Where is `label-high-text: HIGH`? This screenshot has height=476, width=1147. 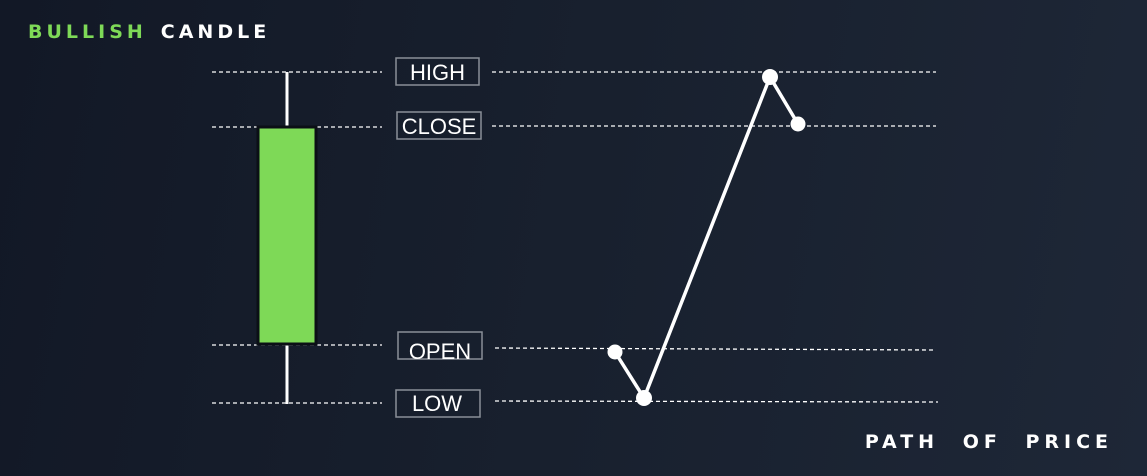 label-high-text: HIGH is located at coordinates (437, 72).